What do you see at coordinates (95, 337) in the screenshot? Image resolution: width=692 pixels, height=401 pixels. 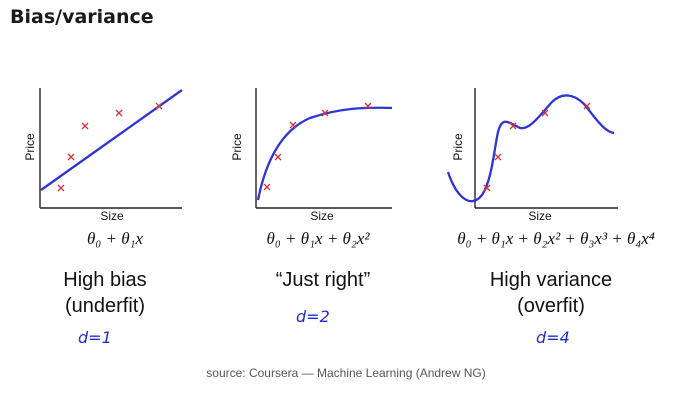 I see `handwritten-degree: d=1` at bounding box center [95, 337].